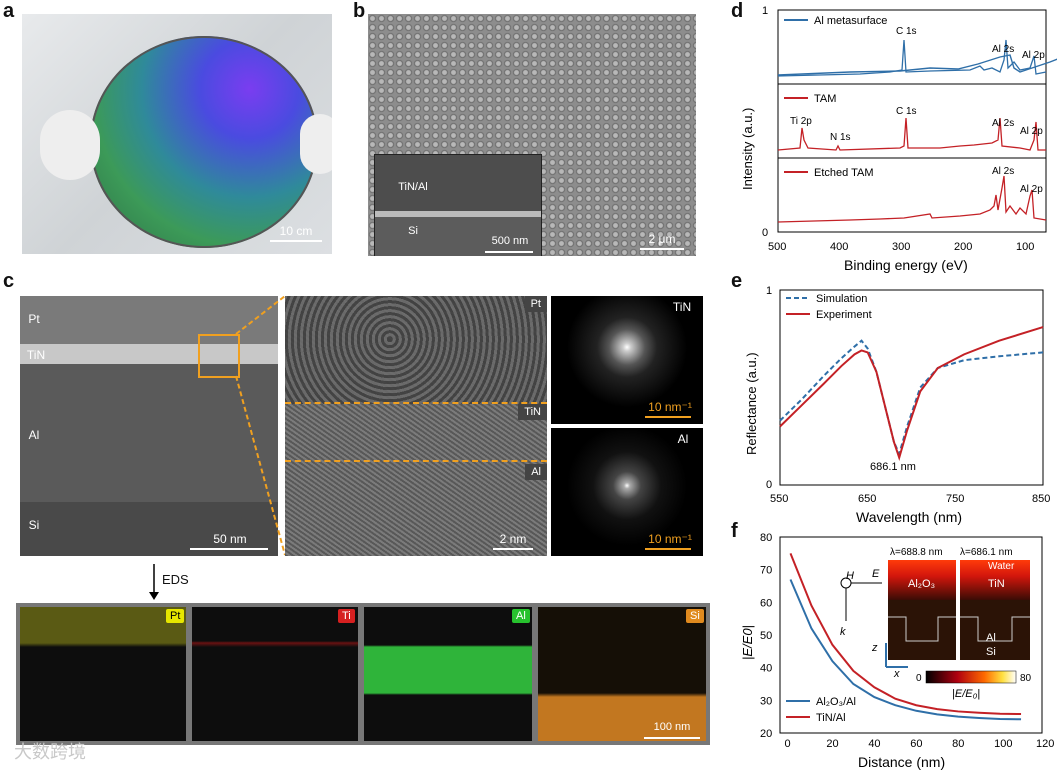 This screenshot has width=1057, height=771. What do you see at coordinates (921, 584) in the screenshot?
I see `inset-al2o3: Al₂O₃` at bounding box center [921, 584].